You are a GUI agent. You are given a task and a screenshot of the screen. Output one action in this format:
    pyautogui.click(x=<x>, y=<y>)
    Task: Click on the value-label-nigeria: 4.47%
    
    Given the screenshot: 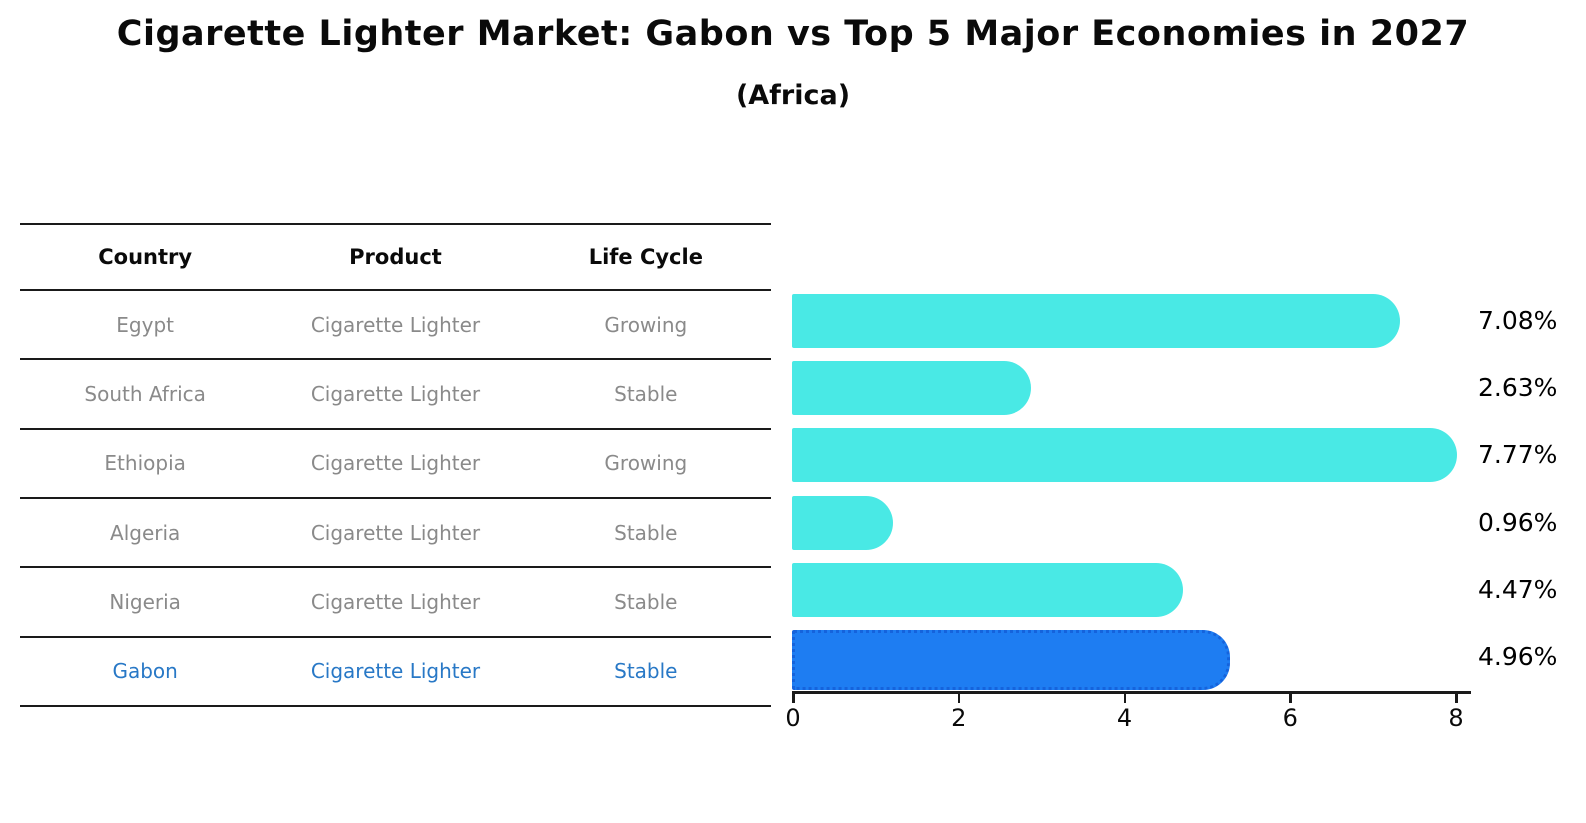 What is the action you would take?
    pyautogui.click(x=1518, y=589)
    